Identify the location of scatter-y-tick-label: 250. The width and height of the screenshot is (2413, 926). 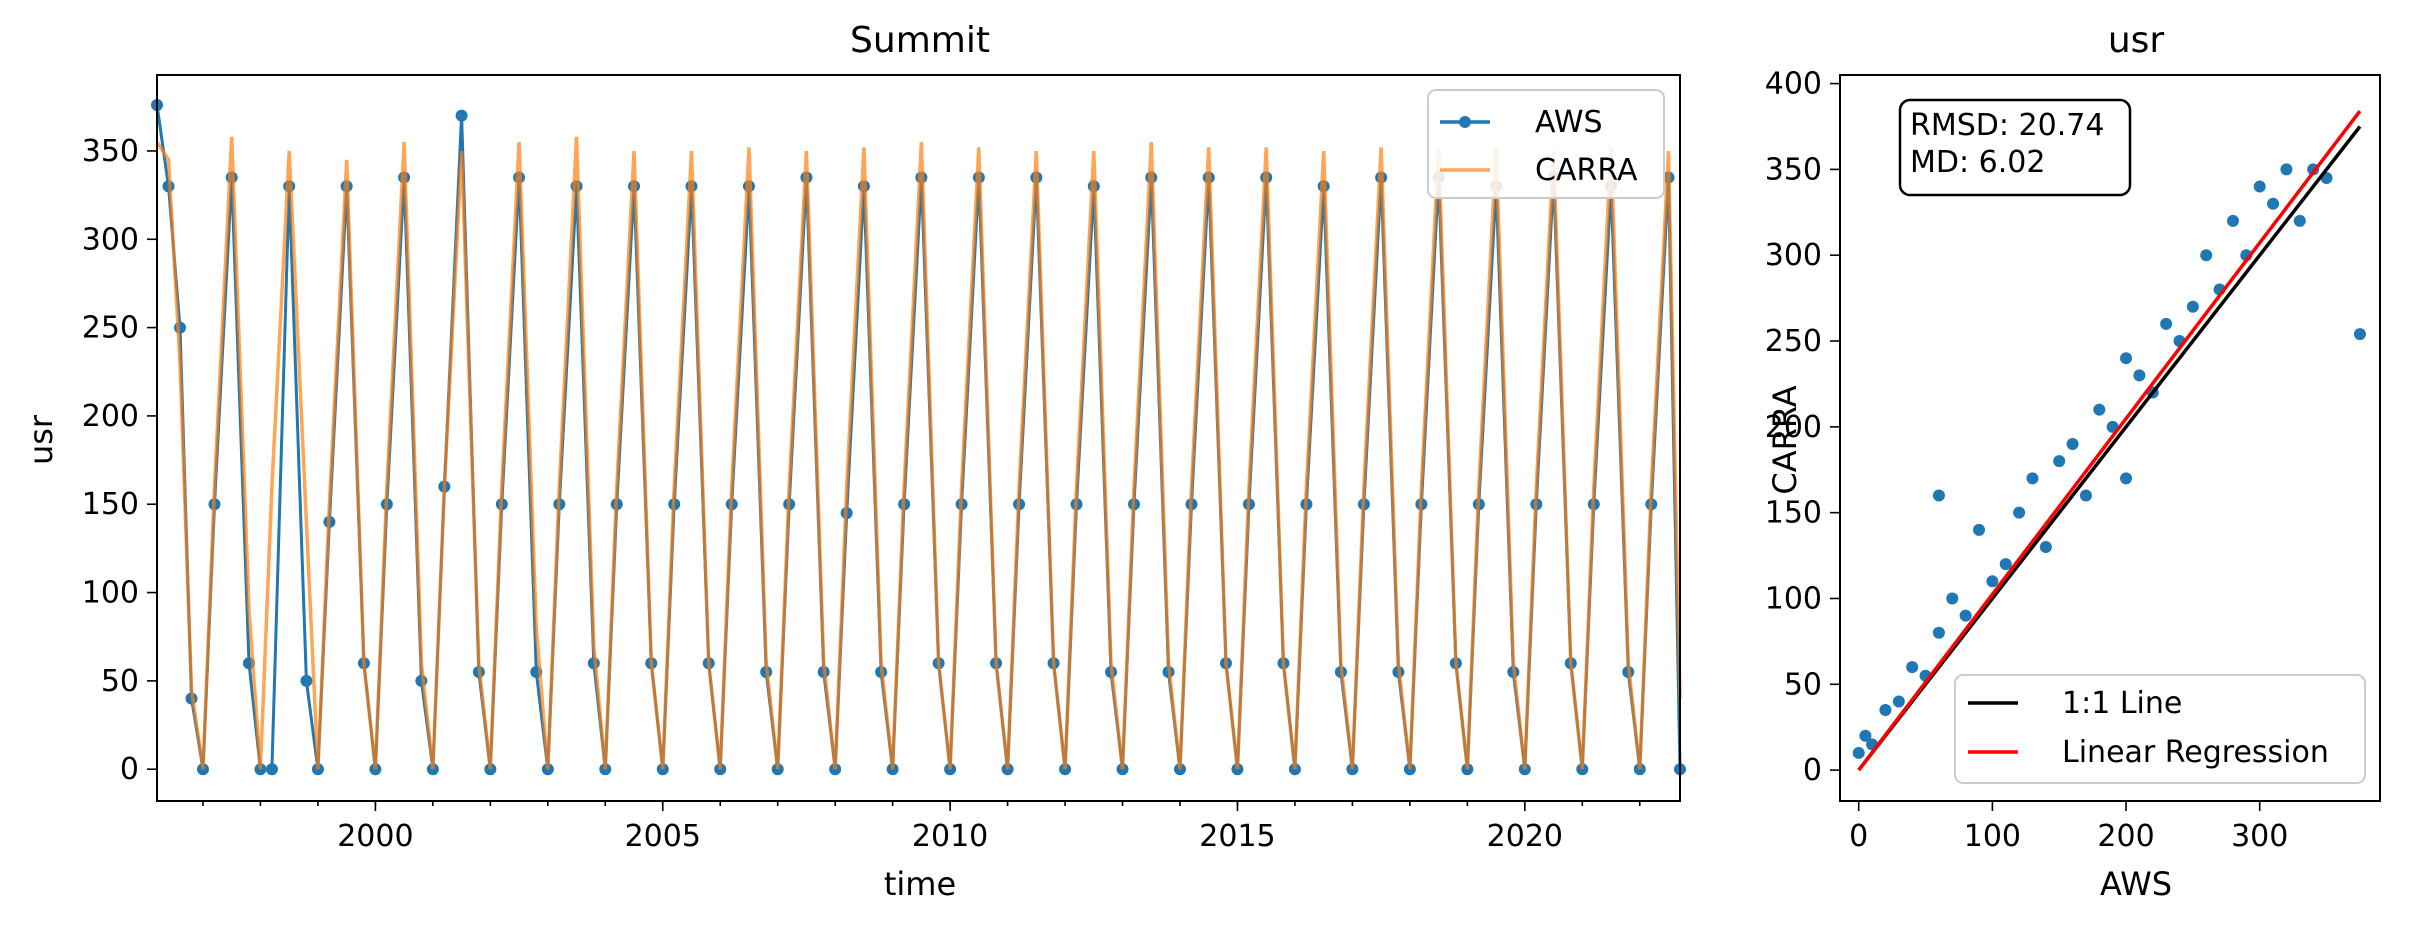
(1793, 341).